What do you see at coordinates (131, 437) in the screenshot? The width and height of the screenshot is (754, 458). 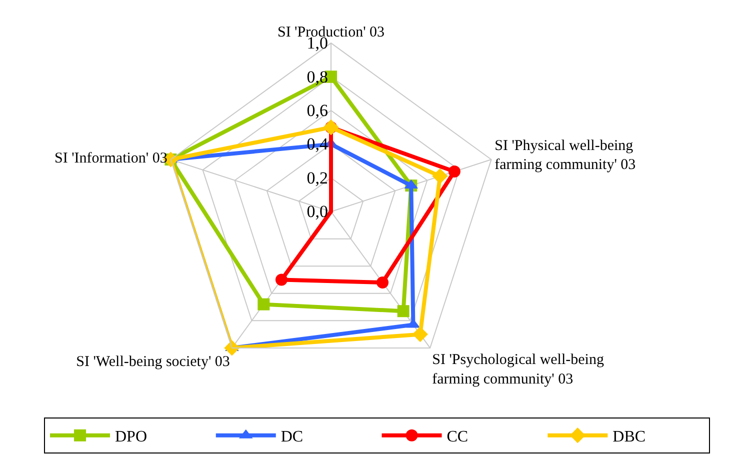 I see `legend-label: DPO` at bounding box center [131, 437].